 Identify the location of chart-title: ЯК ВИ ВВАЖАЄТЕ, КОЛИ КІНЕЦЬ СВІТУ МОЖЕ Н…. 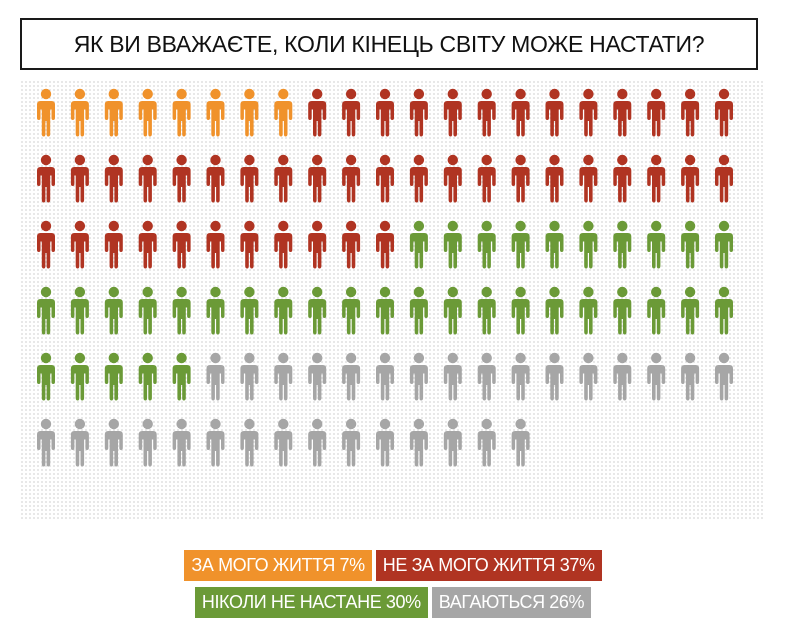
(389, 43).